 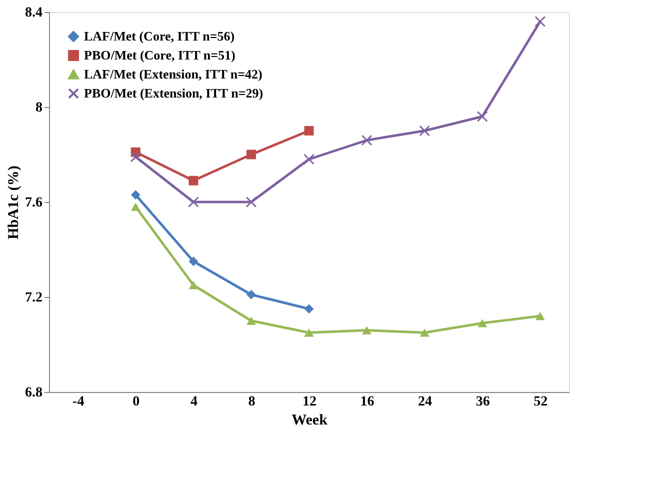 What do you see at coordinates (252, 402) in the screenshot?
I see `x-tick-label: 8` at bounding box center [252, 402].